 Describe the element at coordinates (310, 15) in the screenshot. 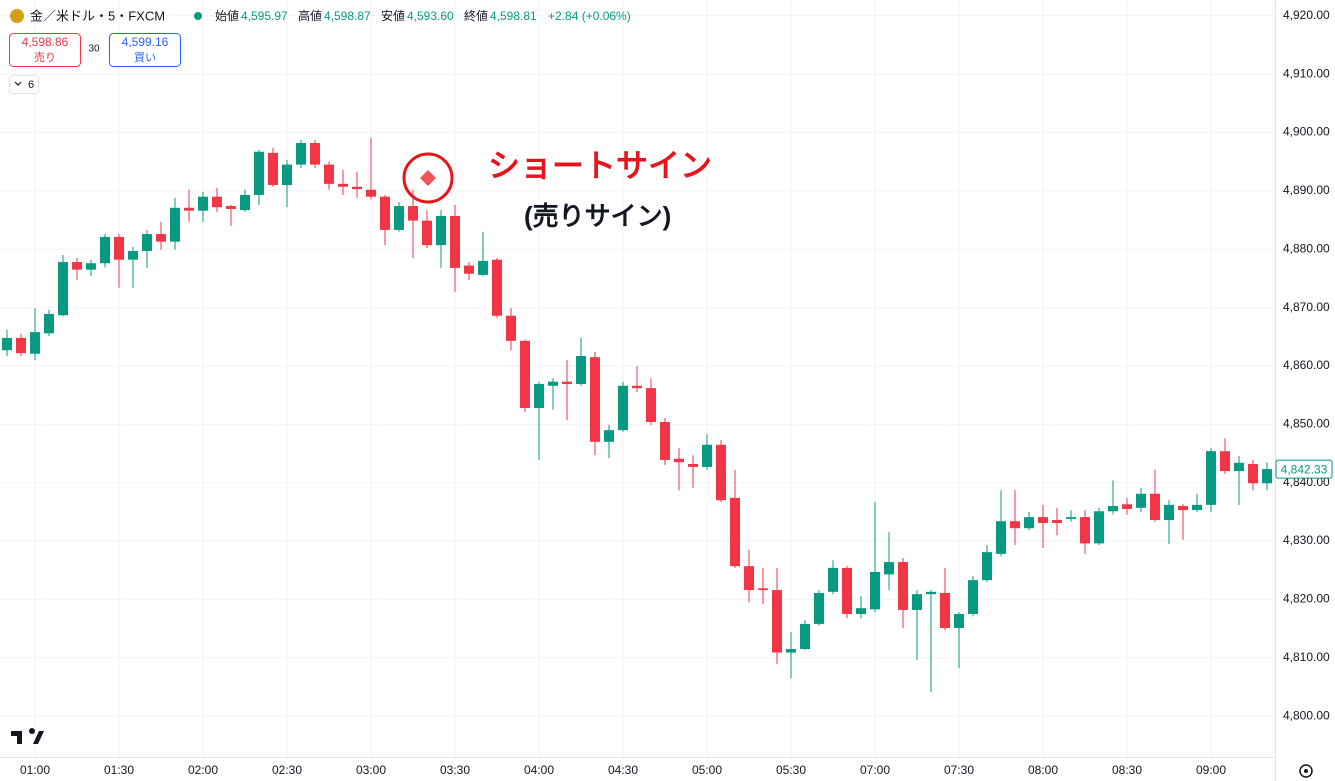

I see `ohlc-label: 高値` at that location.